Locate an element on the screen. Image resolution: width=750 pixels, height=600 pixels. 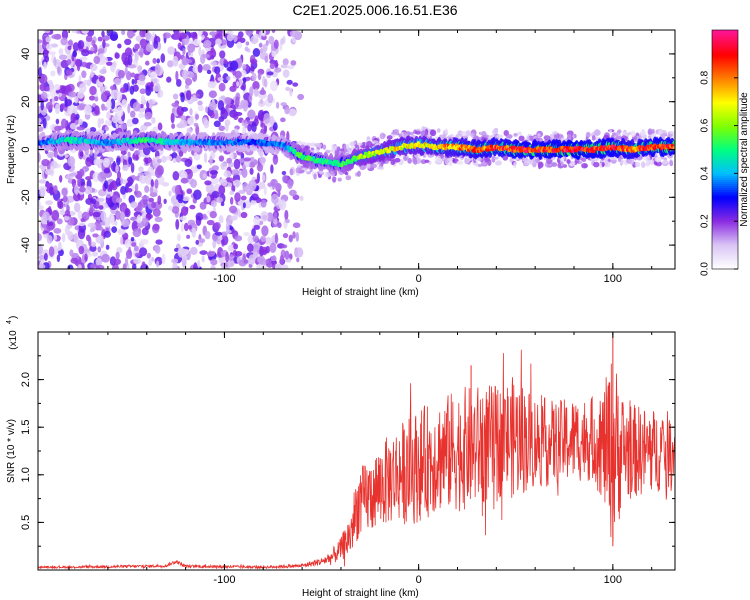
x-tick-label: 0 is located at coordinates (419, 580).